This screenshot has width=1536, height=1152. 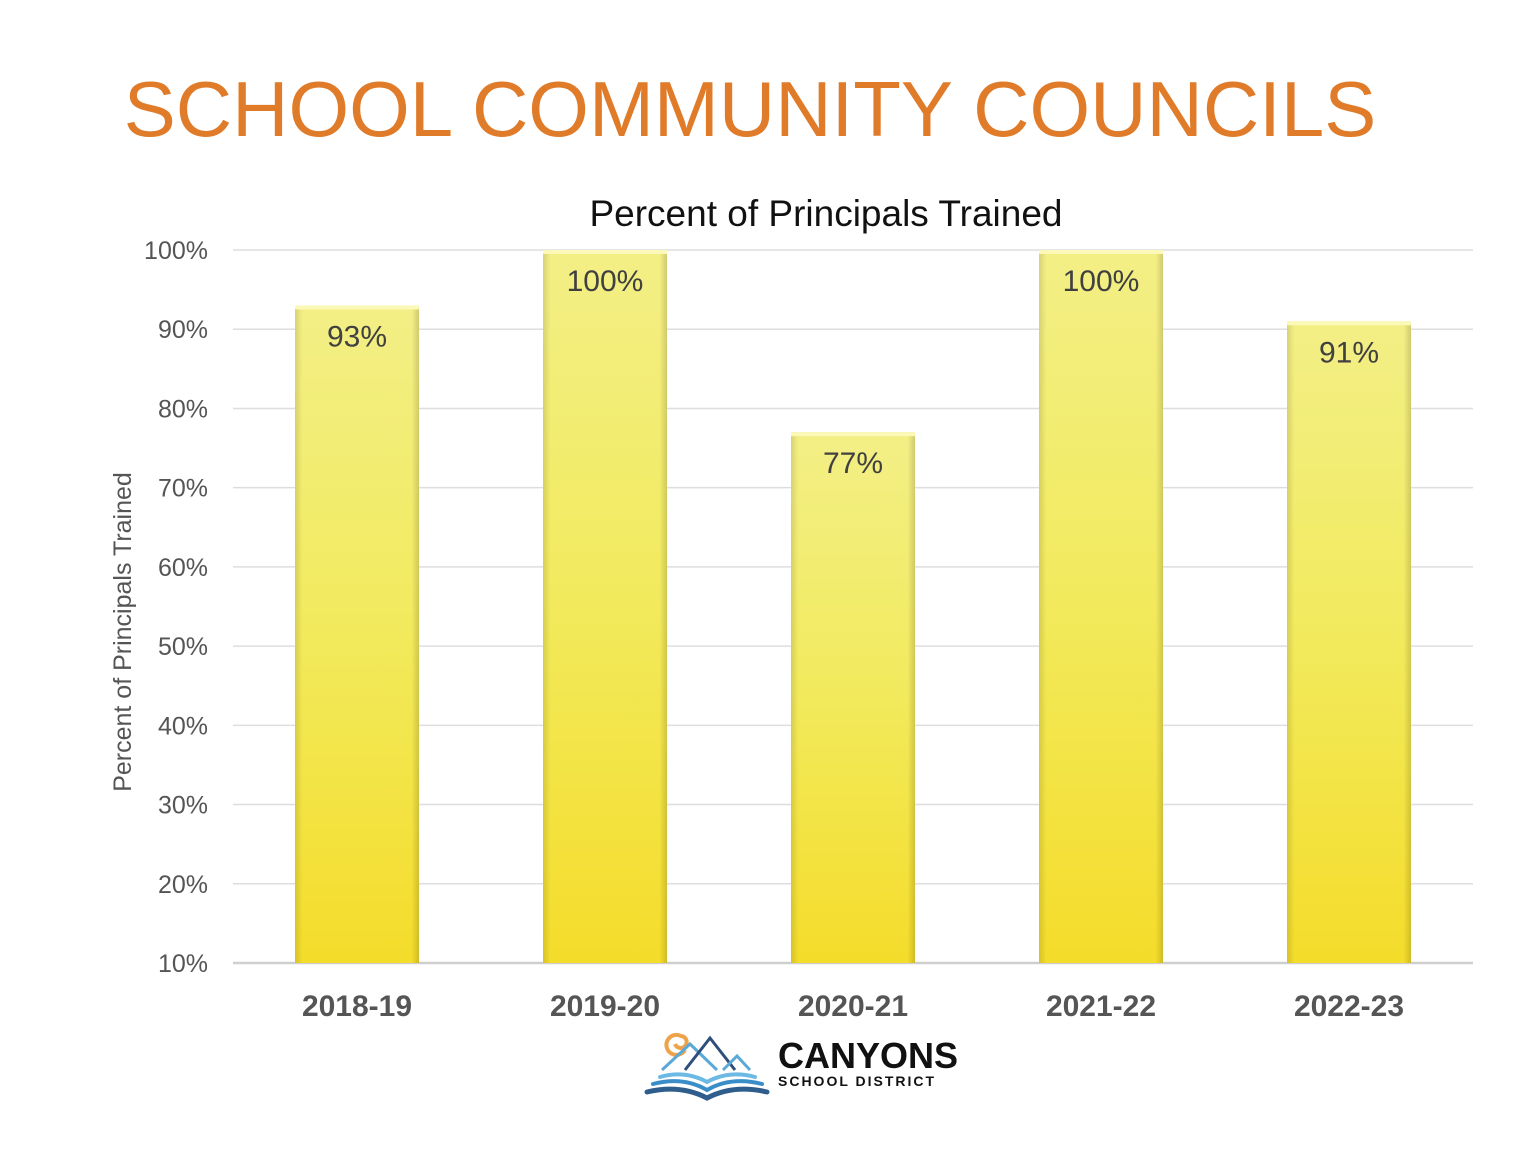 I want to click on x-tick-label: 2021-22, so click(x=1101, y=1006).